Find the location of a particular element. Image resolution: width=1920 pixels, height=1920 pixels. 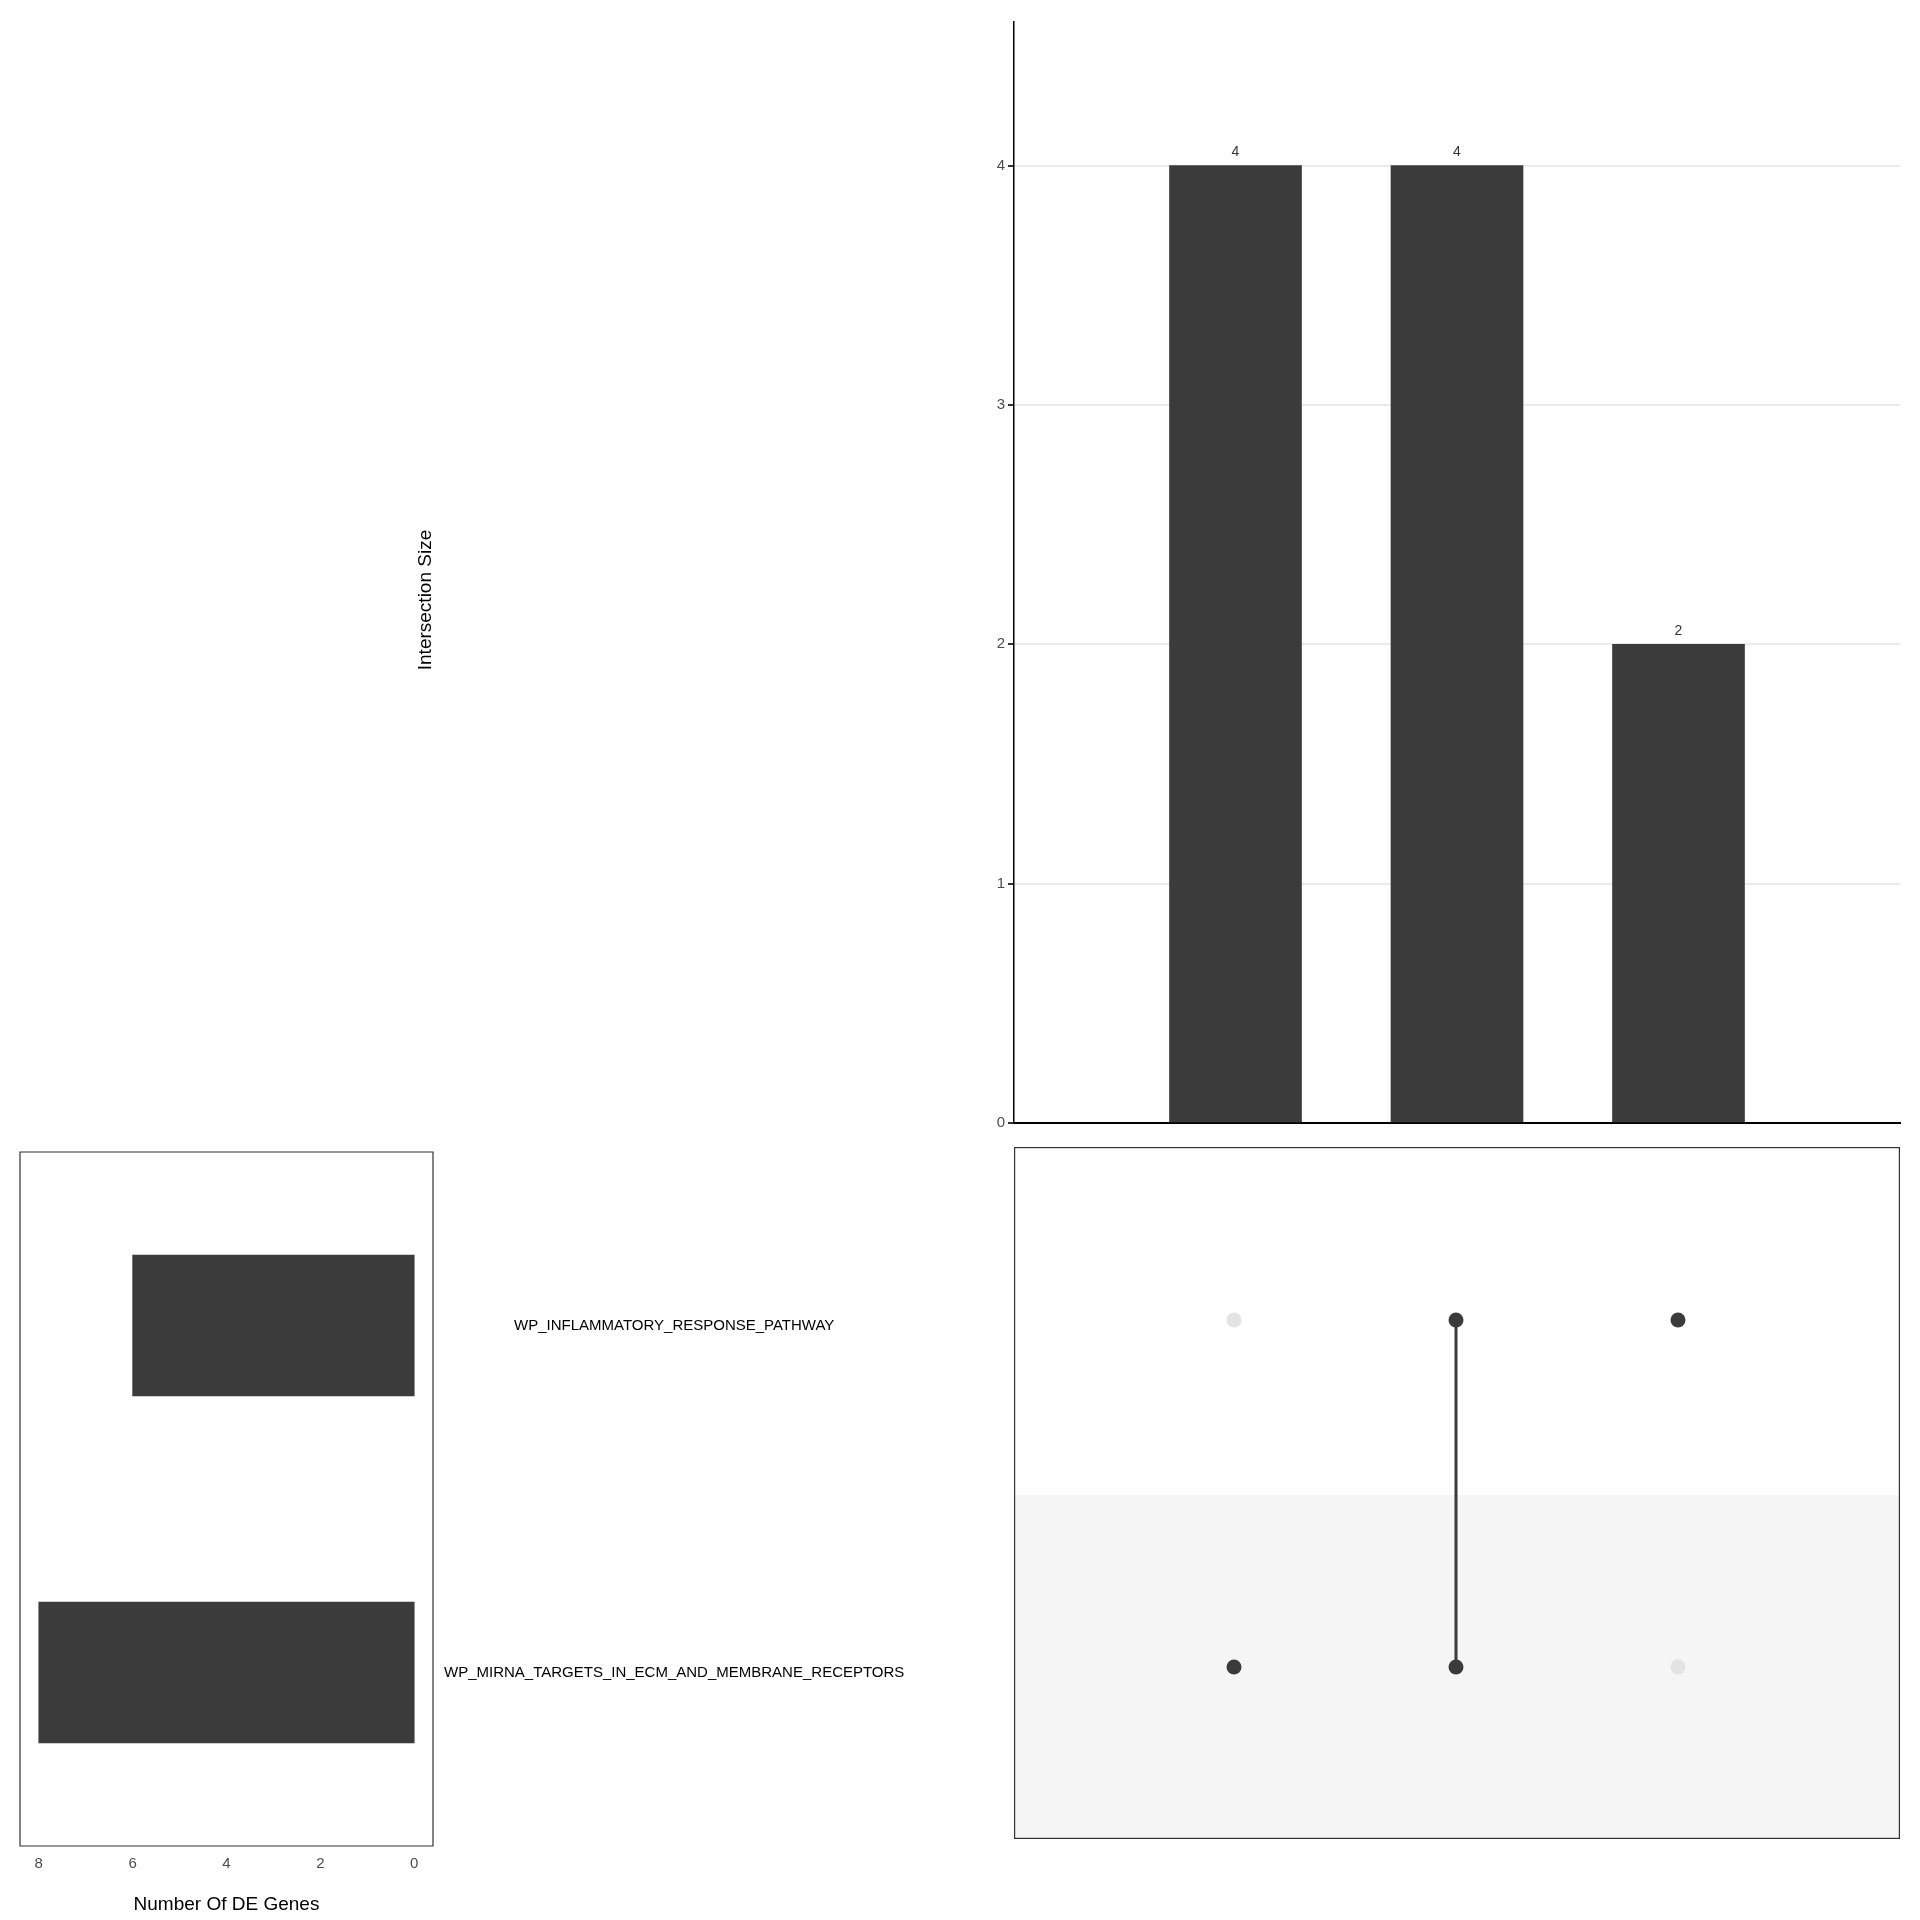

data-label: 2 is located at coordinates (1678, 630).